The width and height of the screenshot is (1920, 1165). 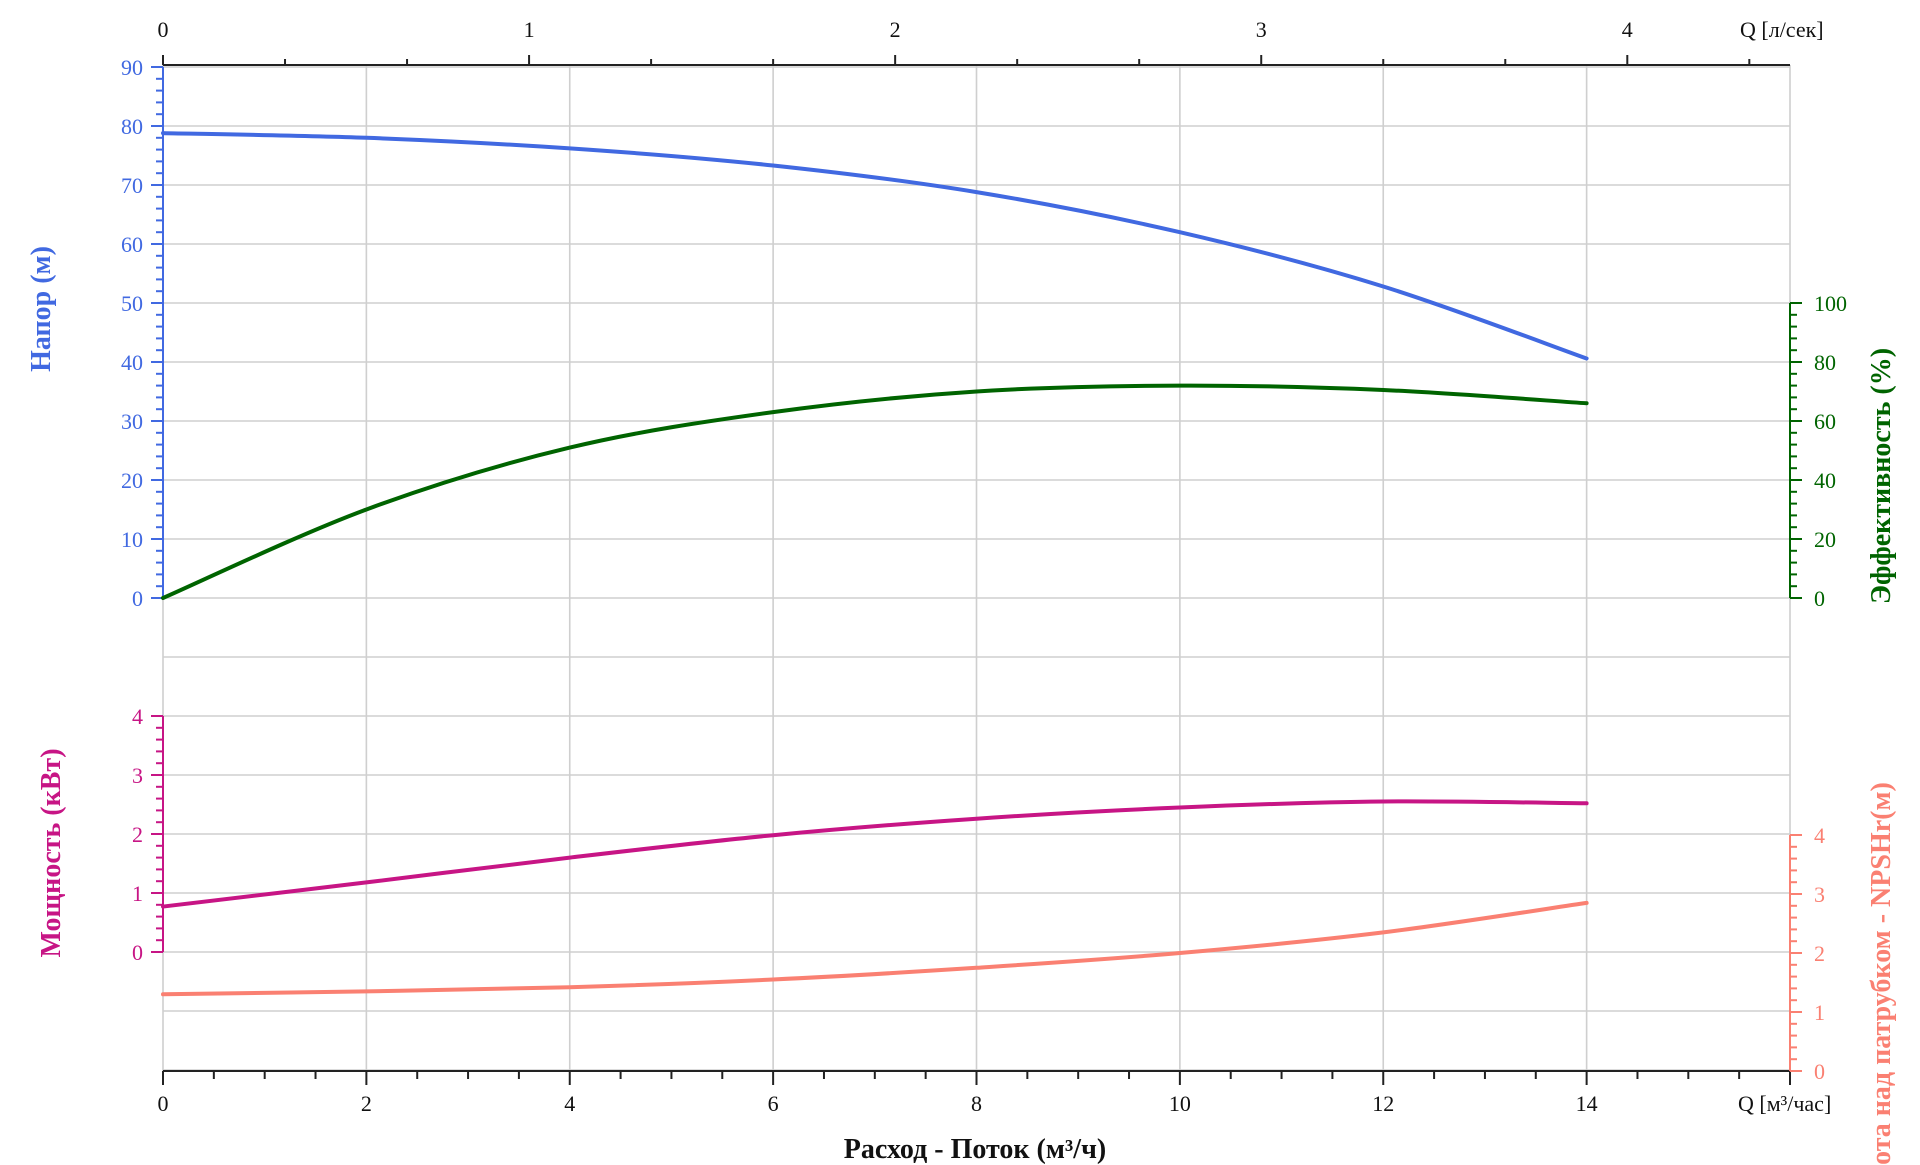 I want to click on x-tick-label: 14, so click(x=1587, y=1103).